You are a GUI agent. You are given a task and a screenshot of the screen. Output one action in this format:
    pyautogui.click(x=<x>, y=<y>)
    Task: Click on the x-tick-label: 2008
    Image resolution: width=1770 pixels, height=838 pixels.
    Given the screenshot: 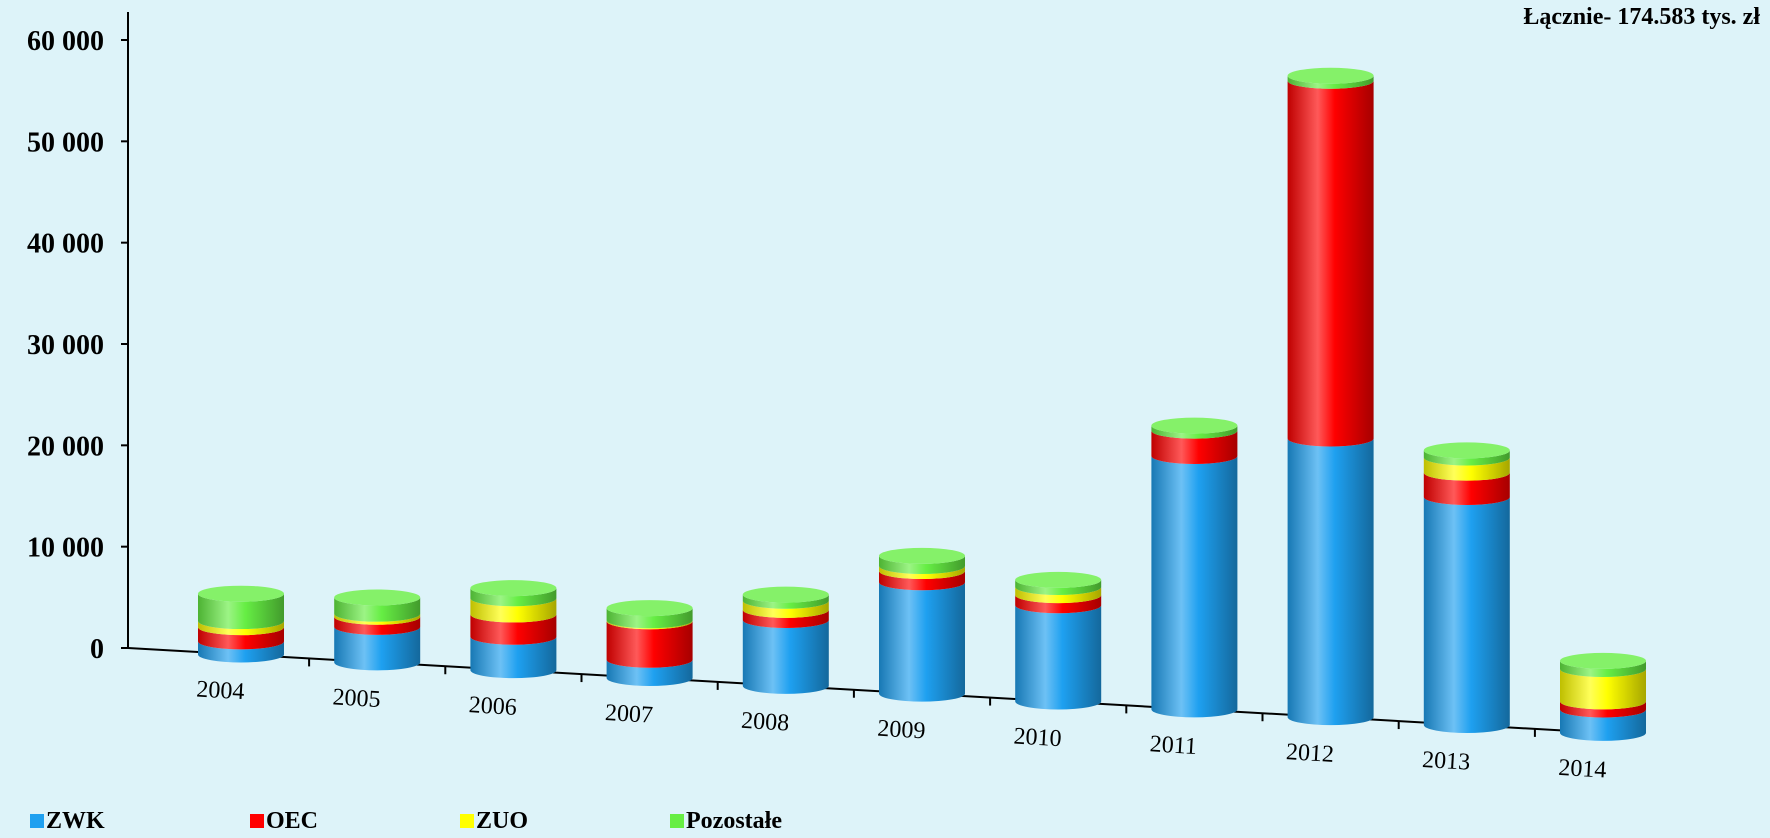 What is the action you would take?
    pyautogui.click(x=764, y=722)
    